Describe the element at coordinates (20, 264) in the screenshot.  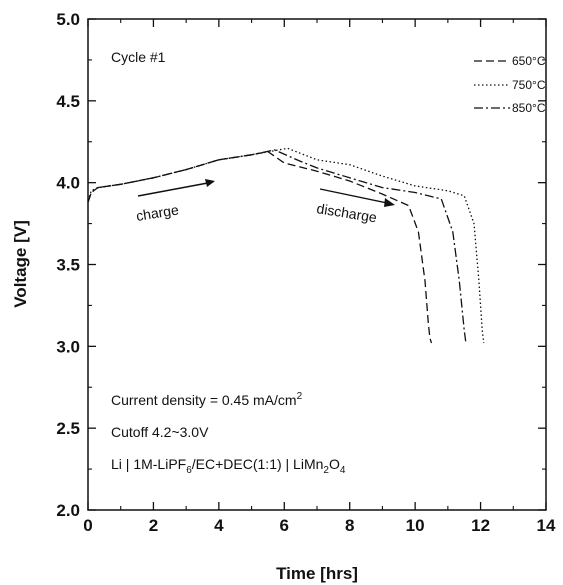
I see `y-axis-title: Voltage [V]` at that location.